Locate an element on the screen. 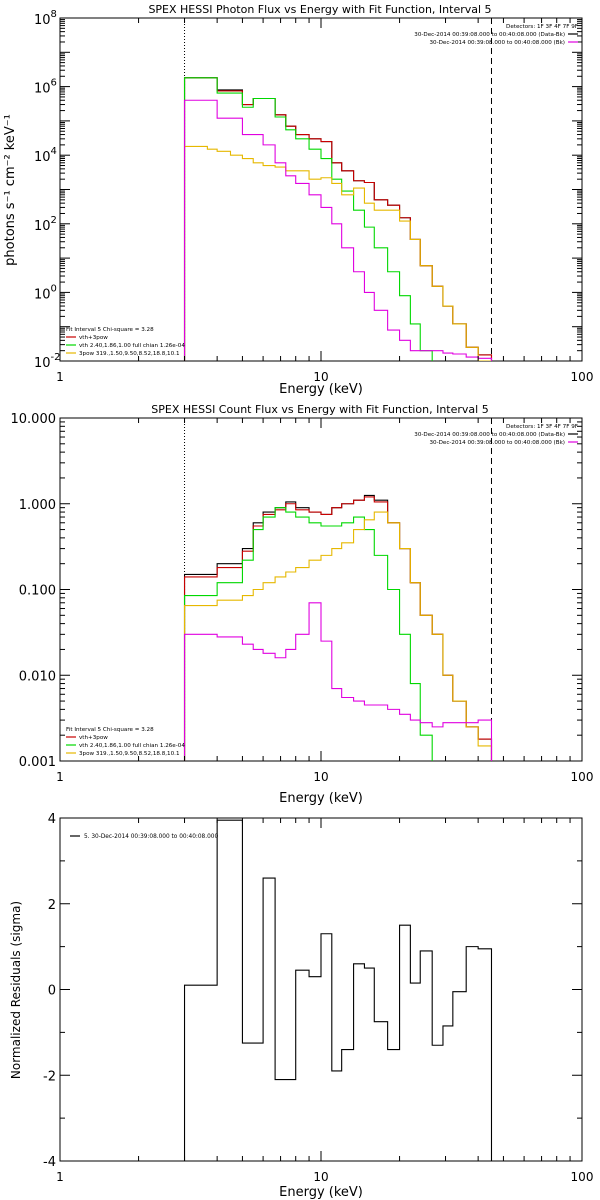  residuals-ytick-label: 2 is located at coordinates (52, 905).